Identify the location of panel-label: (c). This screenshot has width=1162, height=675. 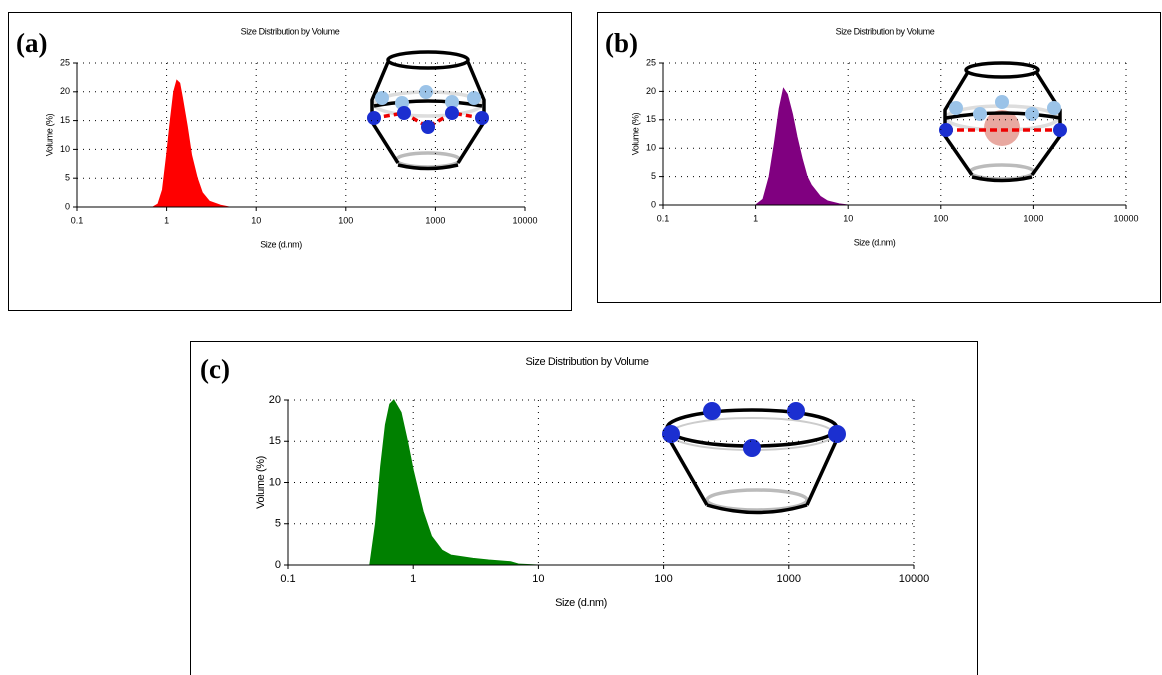
(215, 369).